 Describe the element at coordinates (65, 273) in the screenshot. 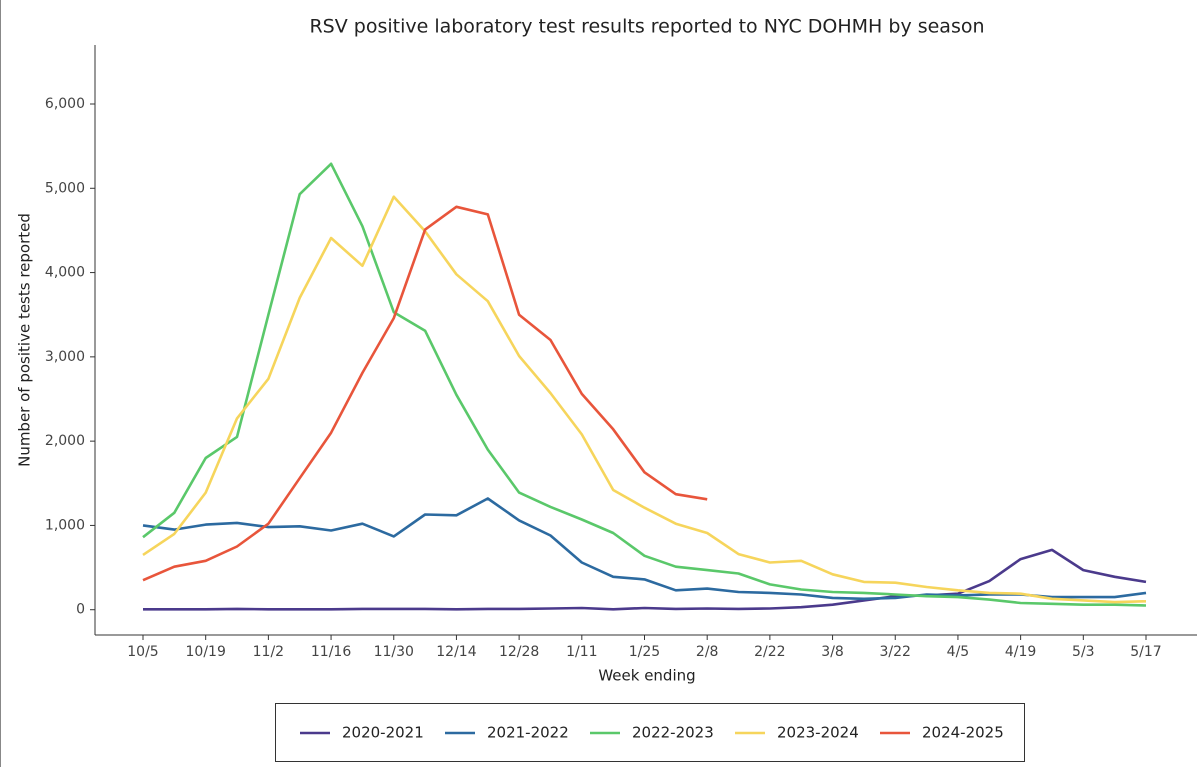

I see `y-tick-label: 4,000` at that location.